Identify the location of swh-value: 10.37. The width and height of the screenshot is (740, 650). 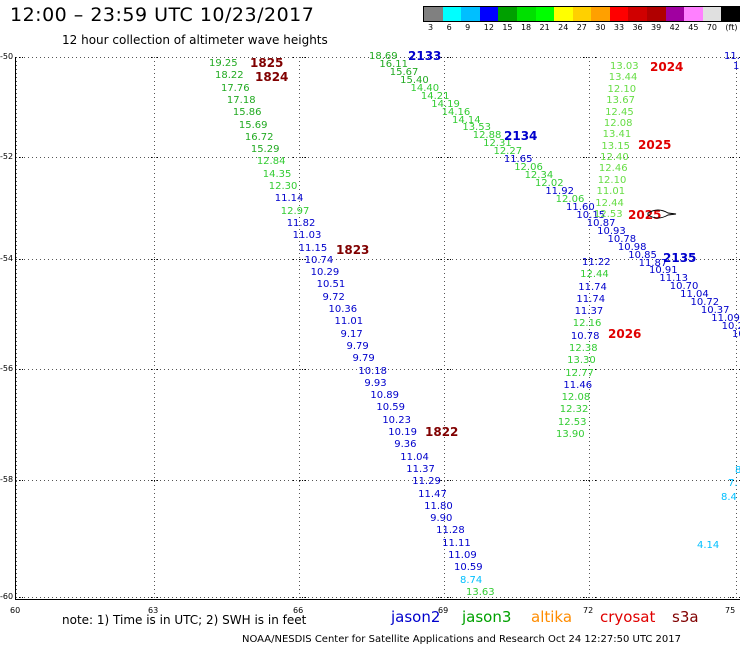
(715, 311).